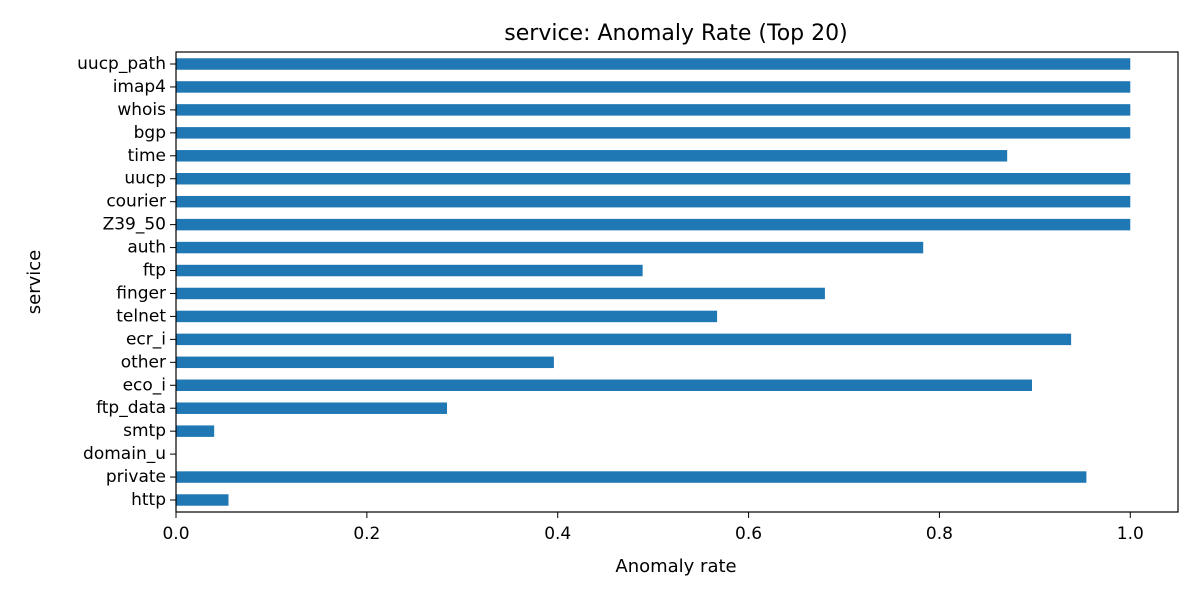  I want to click on y-tick-label: auth, so click(146, 248).